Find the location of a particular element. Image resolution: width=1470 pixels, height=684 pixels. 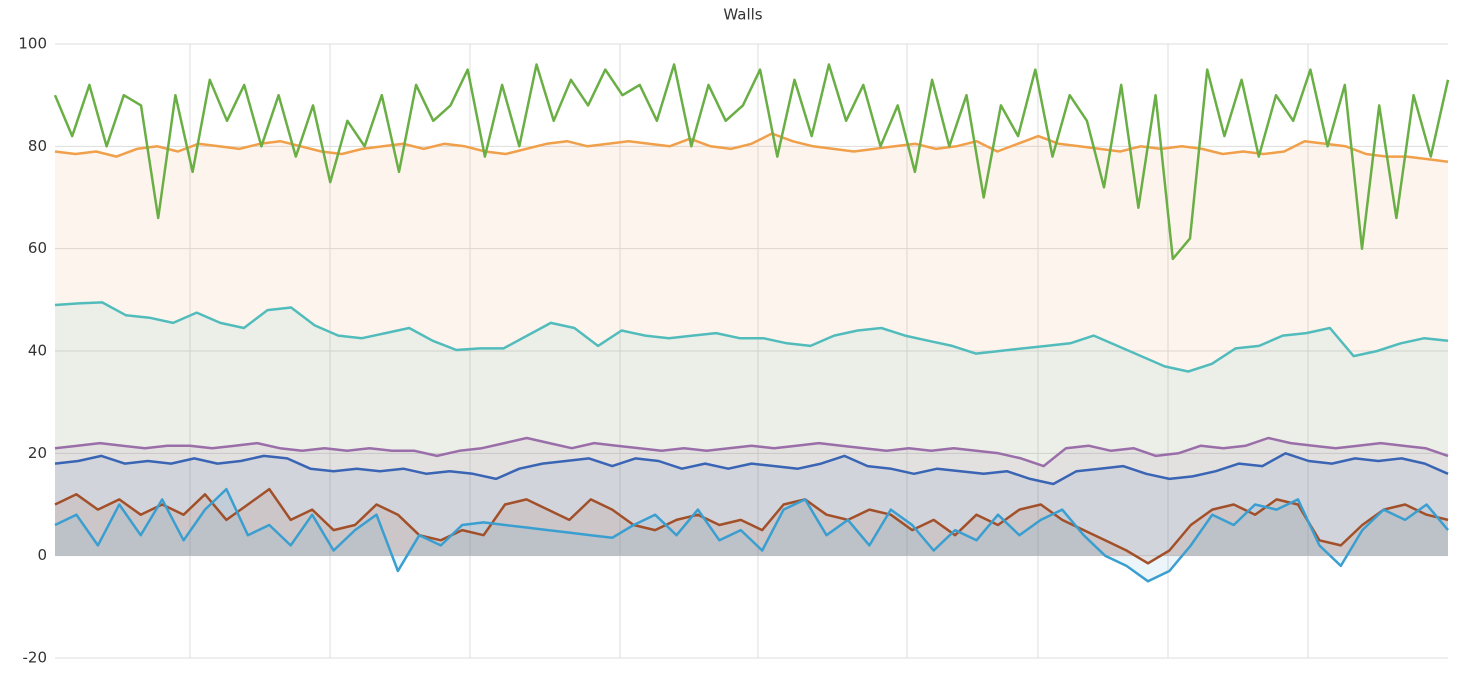

y-tick-label: 0 is located at coordinates (42, 555).